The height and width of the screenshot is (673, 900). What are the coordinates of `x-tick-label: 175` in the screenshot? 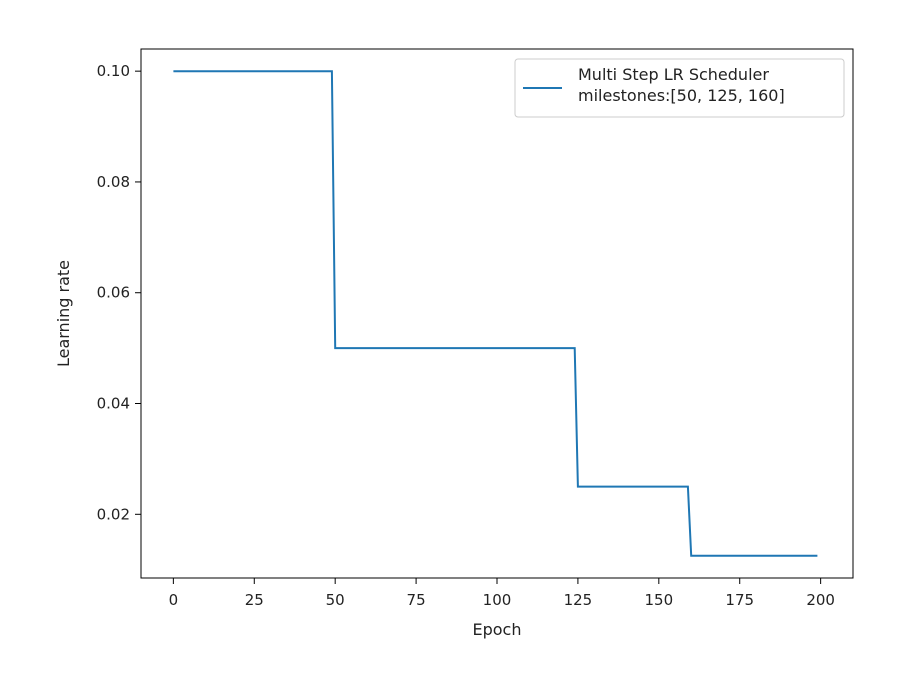 It's located at (739, 600).